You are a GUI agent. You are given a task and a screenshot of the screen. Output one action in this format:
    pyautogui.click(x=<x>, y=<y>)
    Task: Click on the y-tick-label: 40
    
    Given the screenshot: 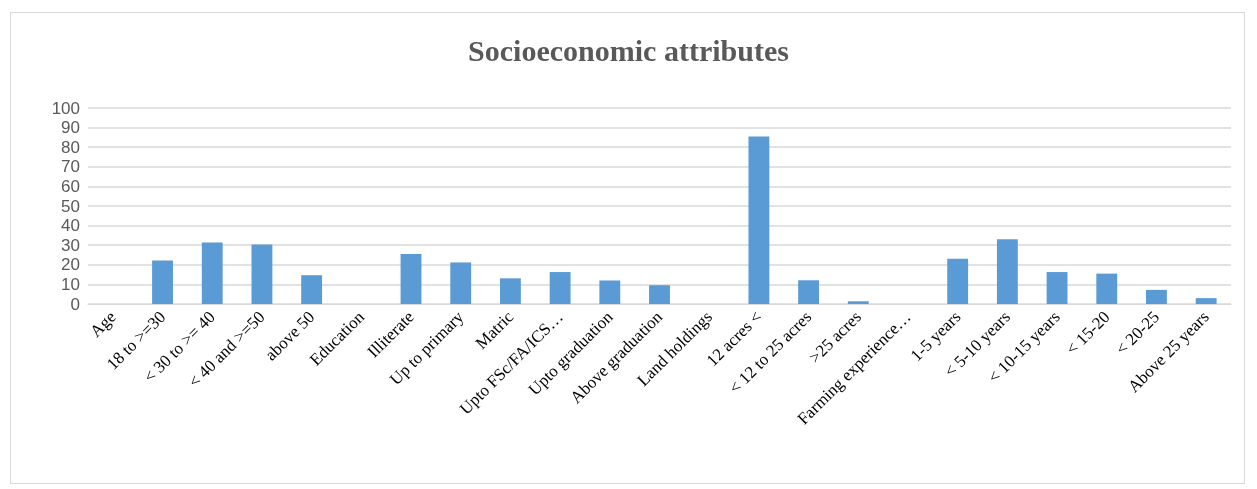 What is the action you would take?
    pyautogui.click(x=70, y=226)
    